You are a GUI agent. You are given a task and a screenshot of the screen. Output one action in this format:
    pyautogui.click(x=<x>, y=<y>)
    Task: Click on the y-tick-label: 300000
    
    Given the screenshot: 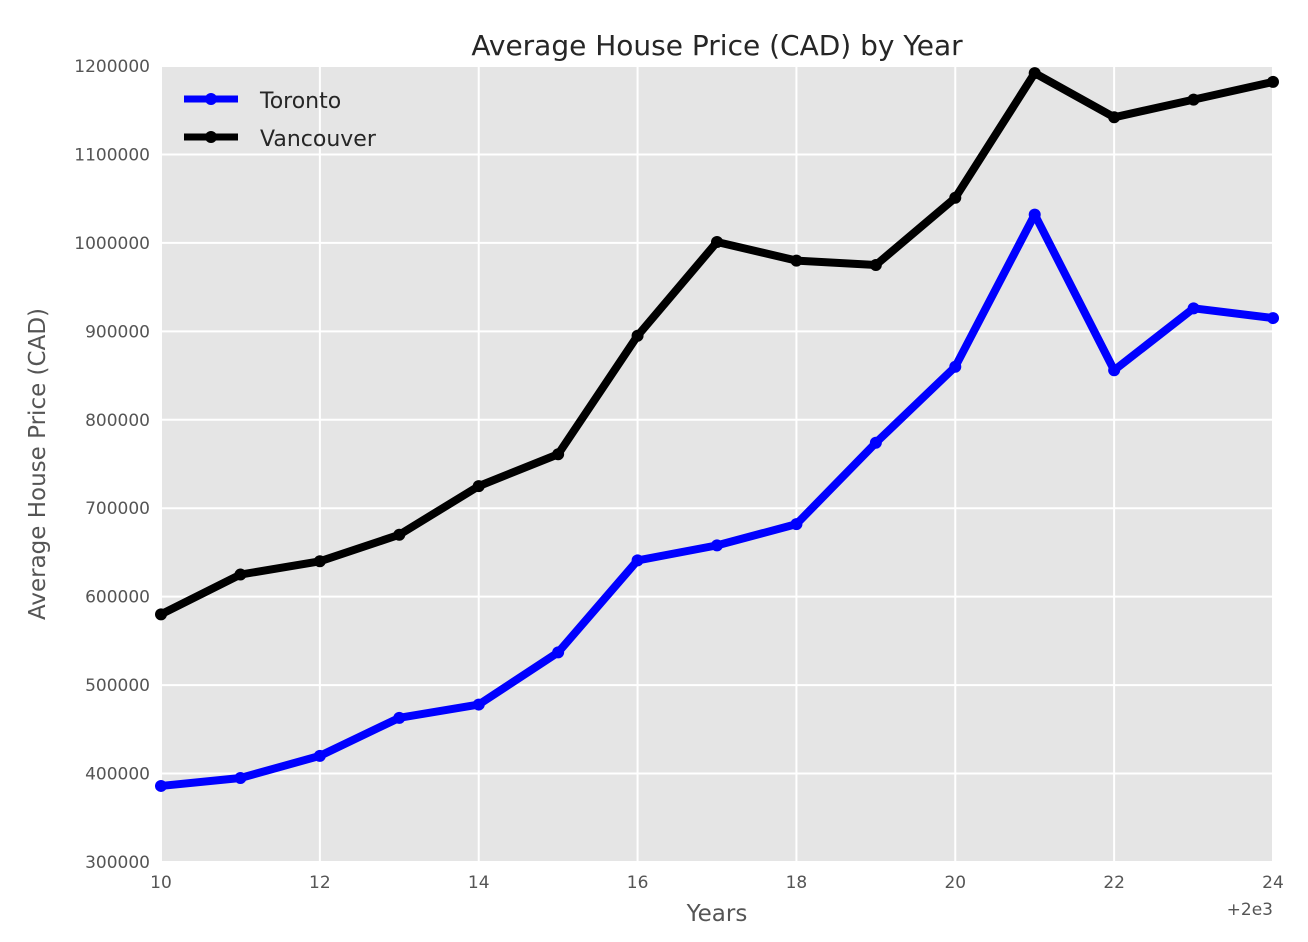 What is the action you would take?
    pyautogui.click(x=117, y=863)
    